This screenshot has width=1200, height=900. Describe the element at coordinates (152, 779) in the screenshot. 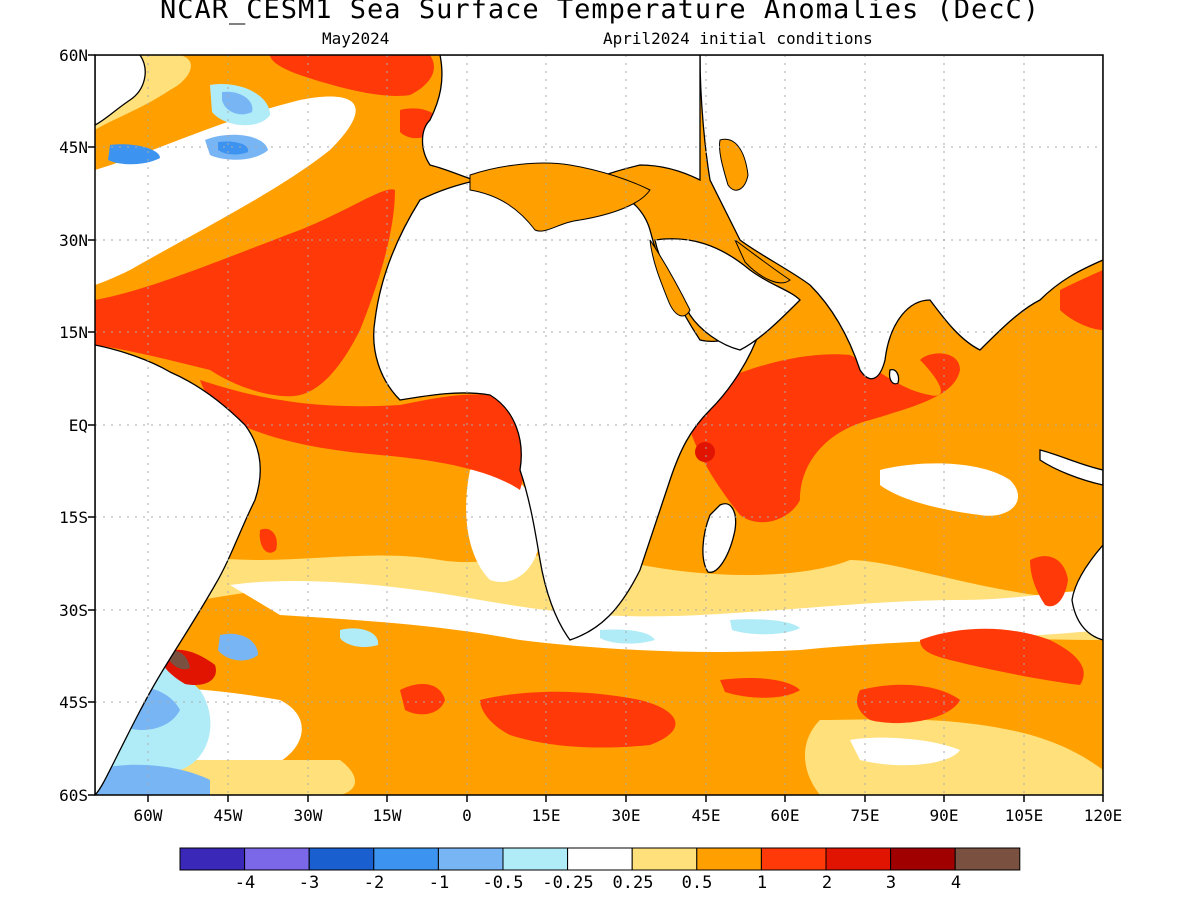

I see `anomaly-cool-far-southwest` at that location.